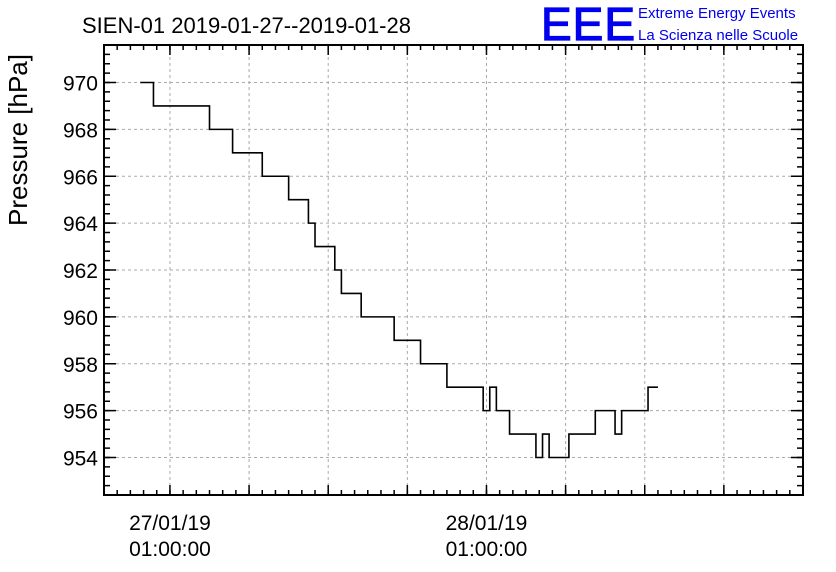  Describe the element at coordinates (80, 318) in the screenshot. I see `y-tick-label: 960` at that location.